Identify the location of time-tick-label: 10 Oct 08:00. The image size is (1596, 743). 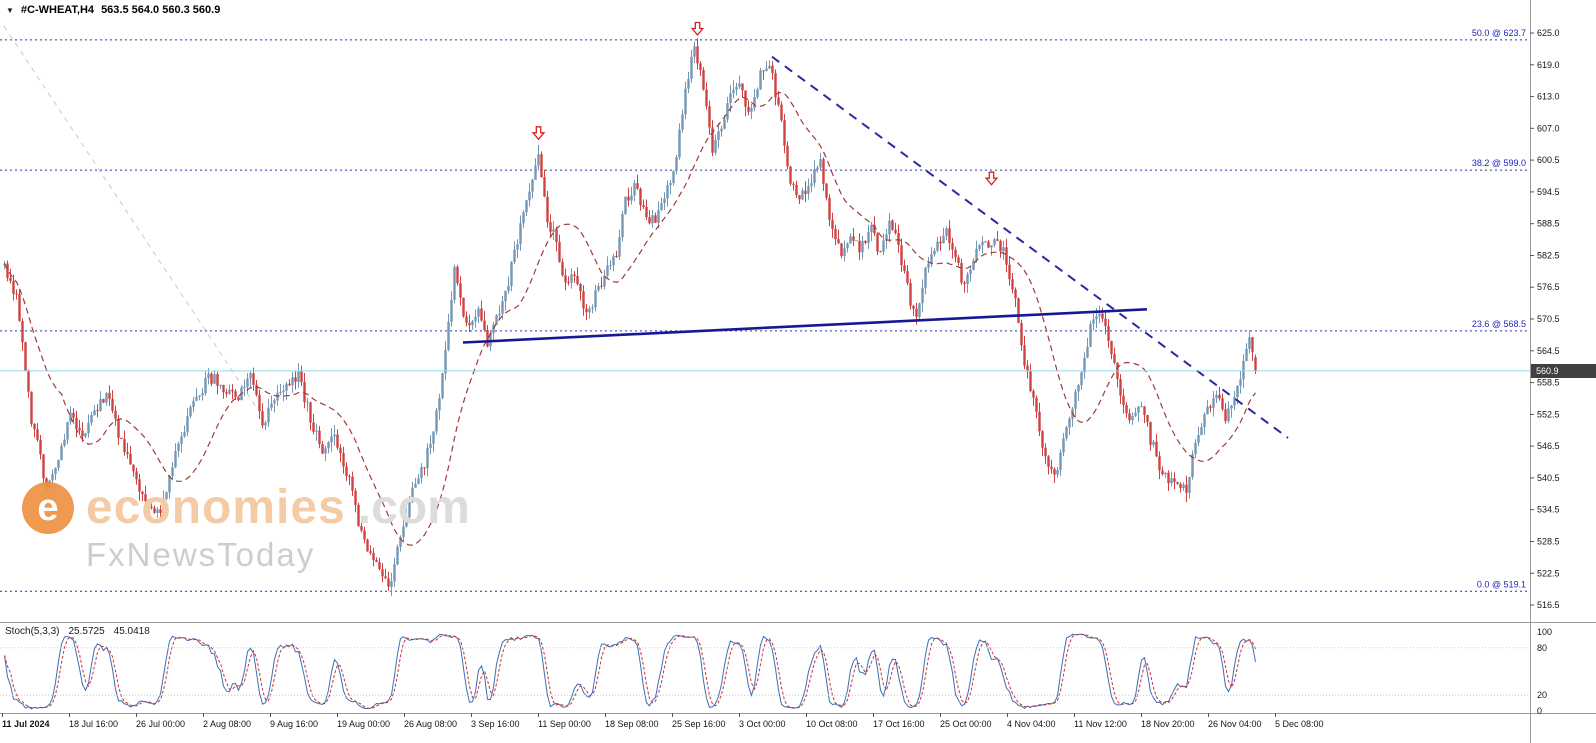
(832, 724).